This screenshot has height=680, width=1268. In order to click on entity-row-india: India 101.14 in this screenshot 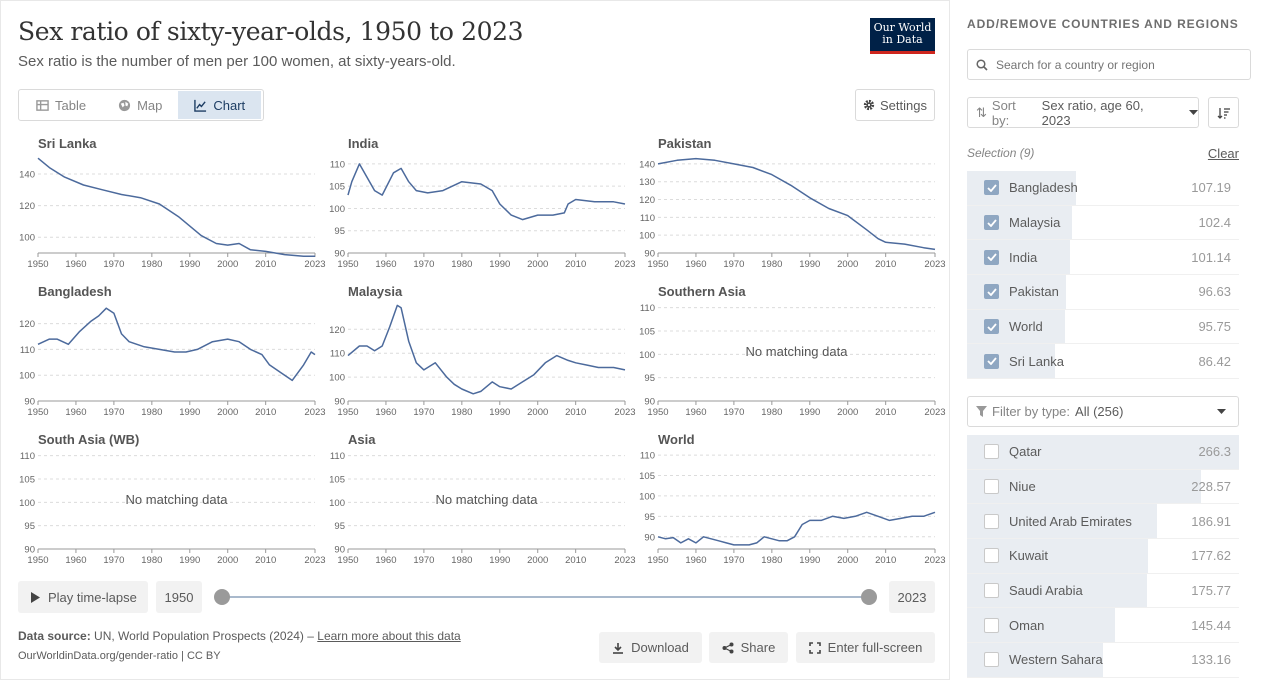, I will do `click(1103, 258)`.